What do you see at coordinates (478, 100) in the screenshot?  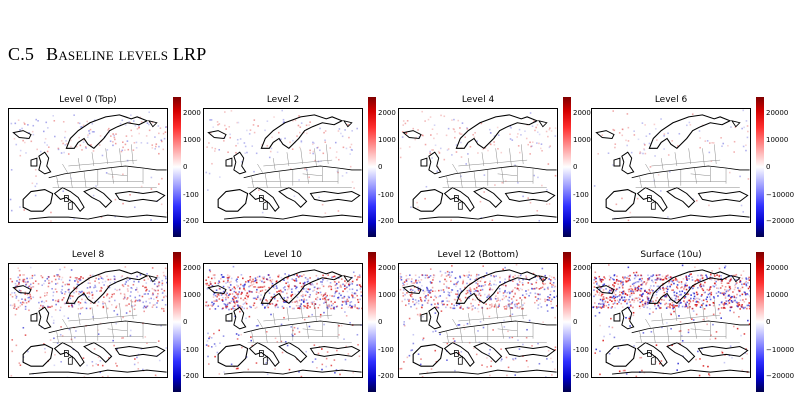 I see `panel-title: Level 4` at bounding box center [478, 100].